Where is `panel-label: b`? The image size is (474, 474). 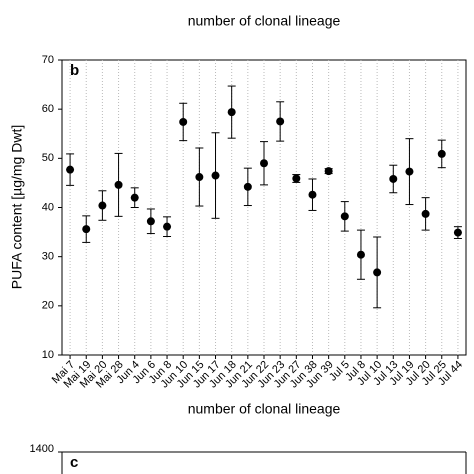
panel-label: b is located at coordinates (74, 70).